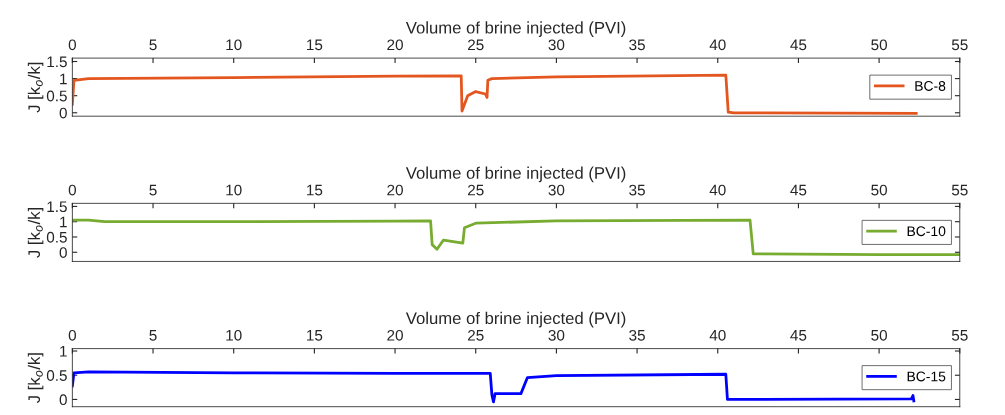 The width and height of the screenshot is (1005, 415). What do you see at coordinates (926, 376) in the screenshot?
I see `legend-label: BC-15` at bounding box center [926, 376].